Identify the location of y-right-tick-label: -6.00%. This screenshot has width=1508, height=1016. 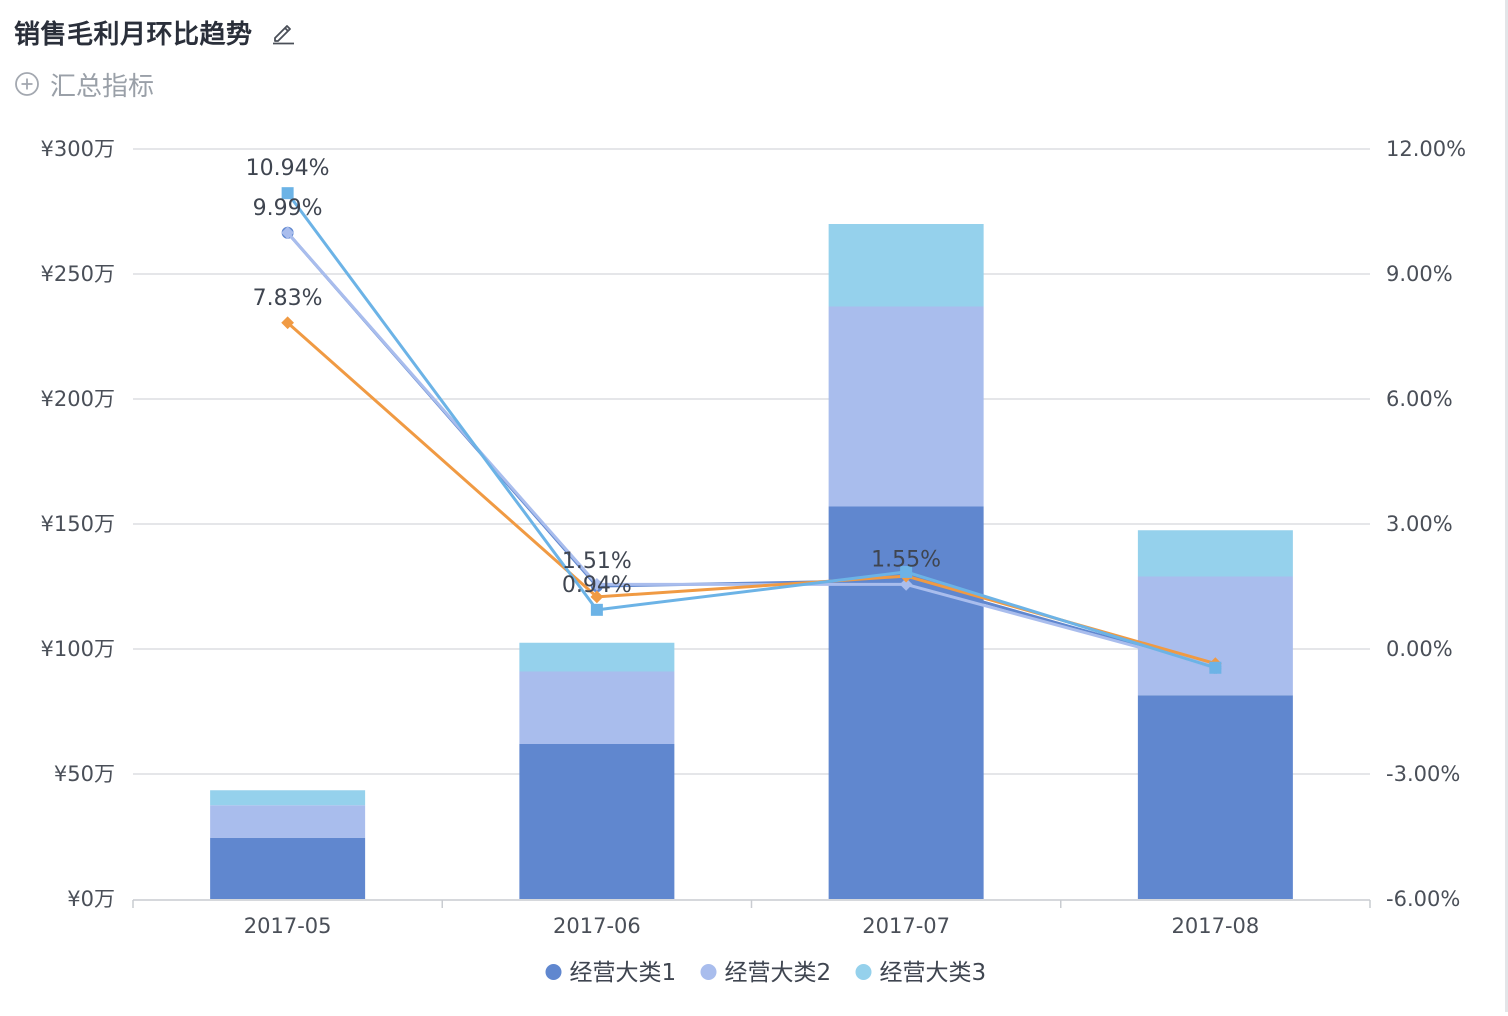
(1423, 899).